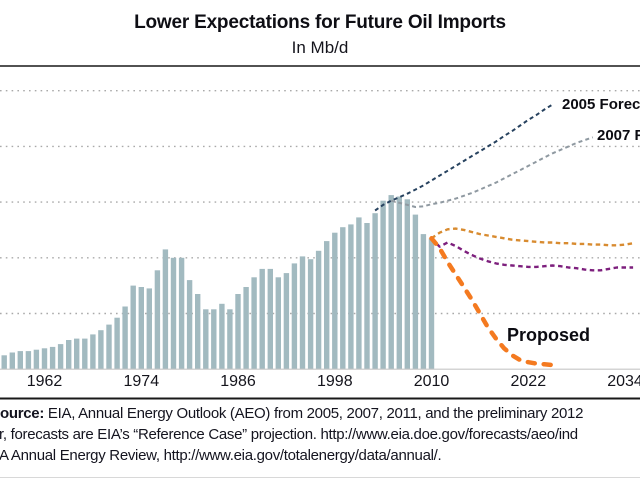 The height and width of the screenshot is (480, 640). Describe the element at coordinates (302, 313) in the screenshot. I see `bar-1994` at that location.